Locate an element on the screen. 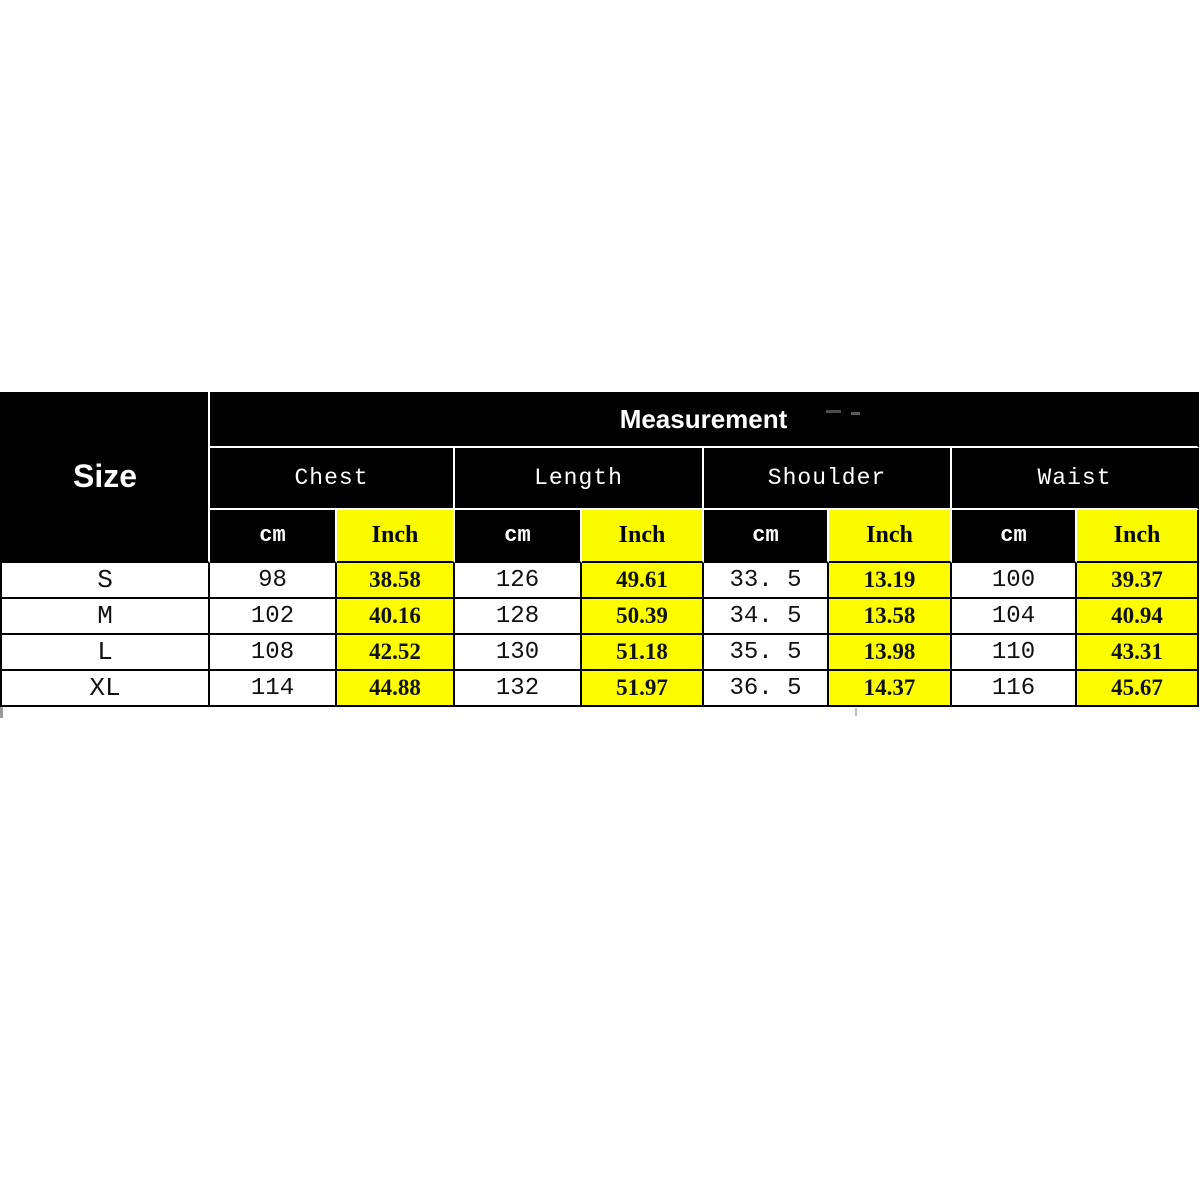 This screenshot has width=1200, height=1200. chest-cm-value: 108 is located at coordinates (273, 653).